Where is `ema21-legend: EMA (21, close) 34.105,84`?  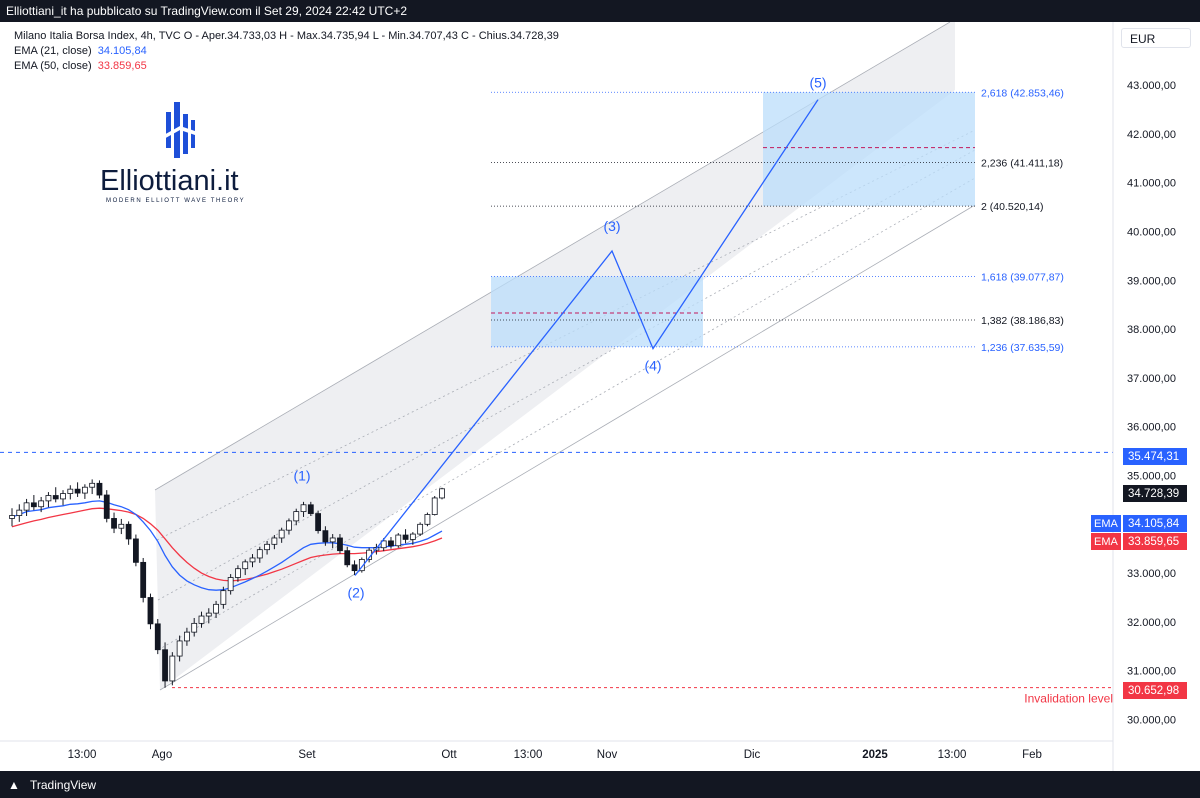
ema21-legend: EMA (21, close) 34.105,84 is located at coordinates (80, 51).